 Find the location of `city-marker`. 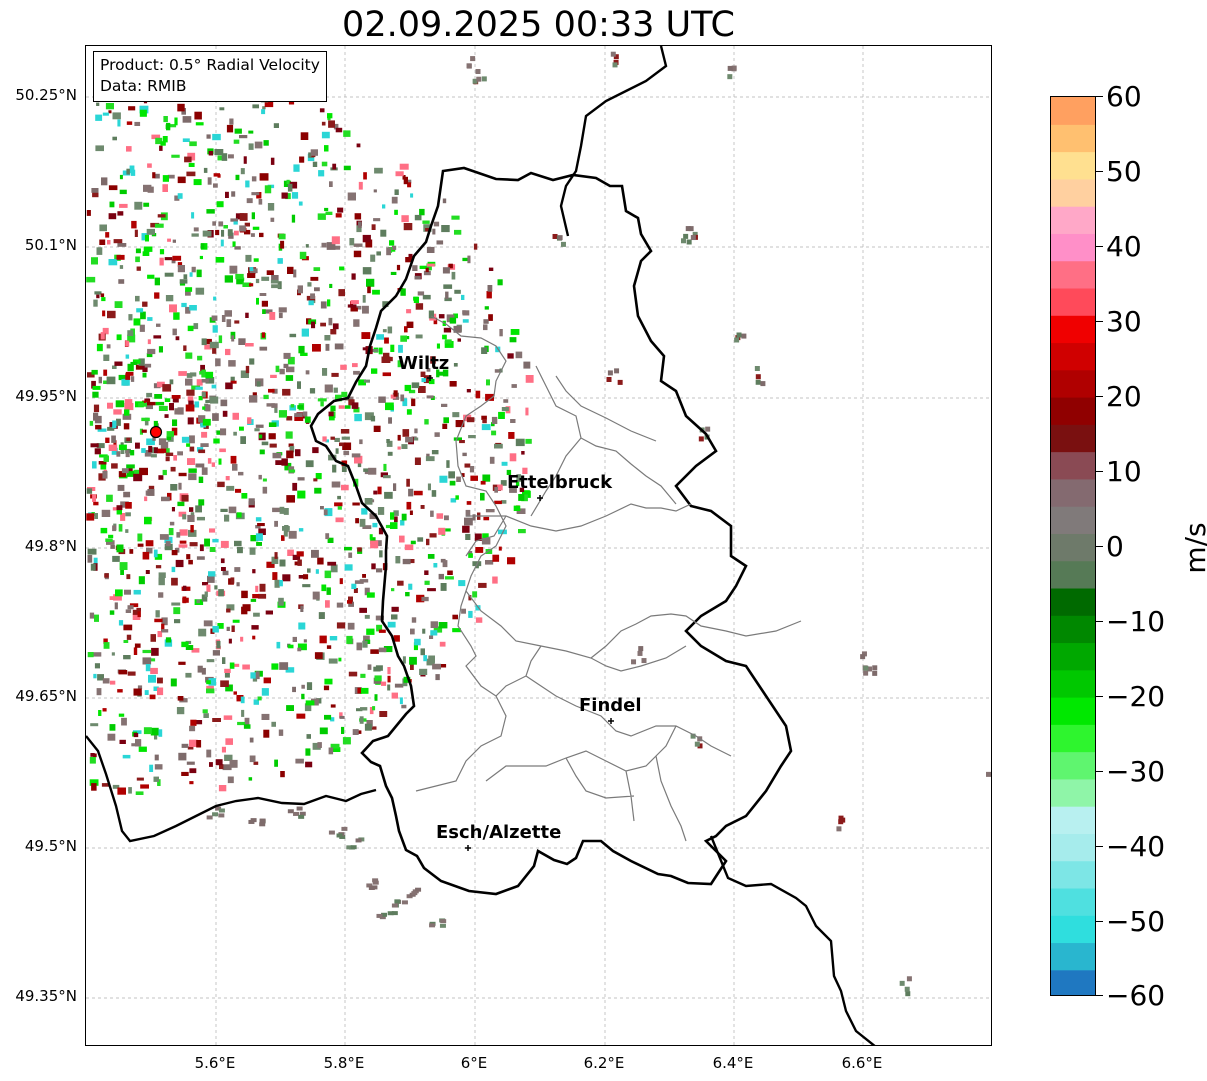

city-marker is located at coordinates (540, 498).